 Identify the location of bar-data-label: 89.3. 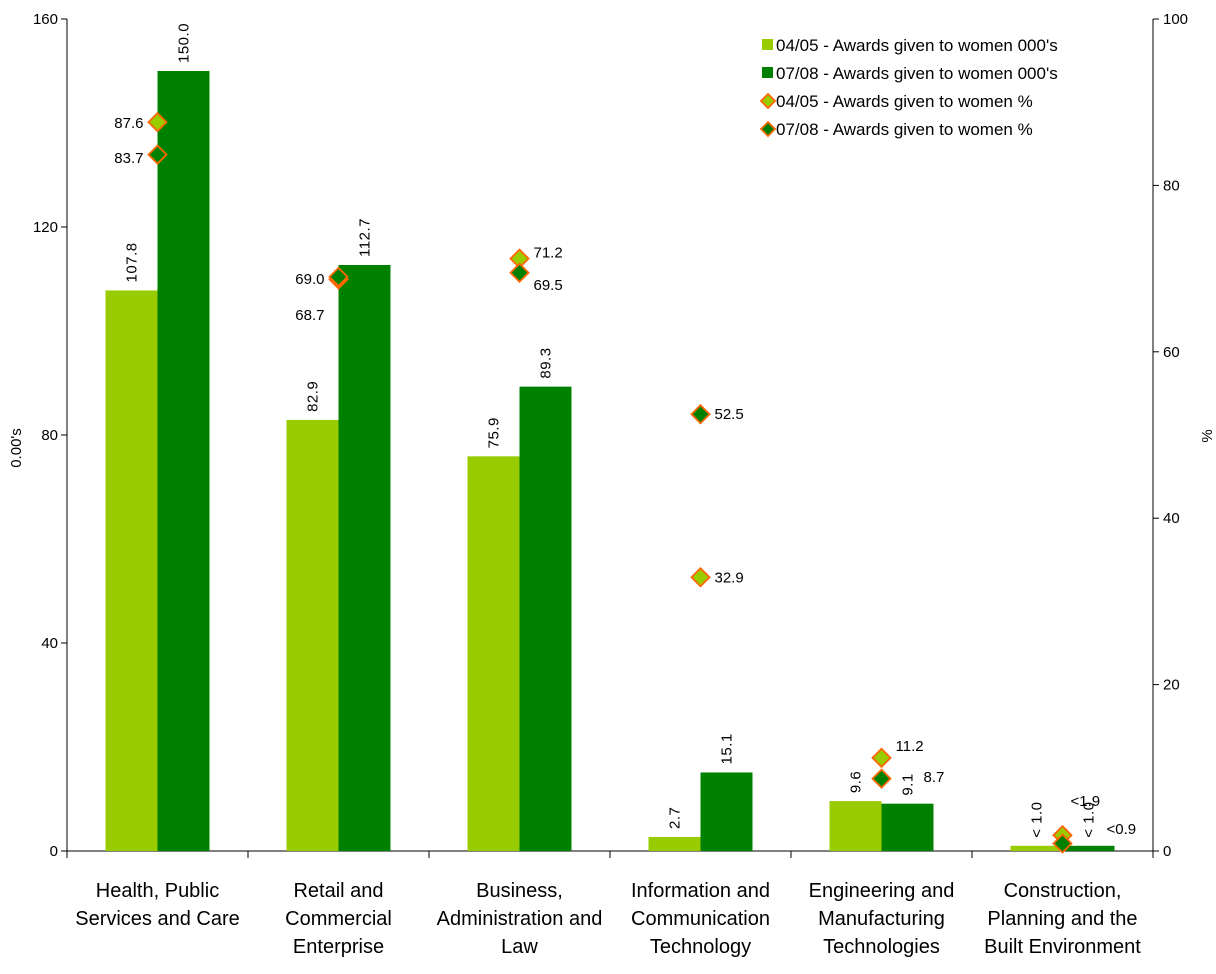
(546, 362).